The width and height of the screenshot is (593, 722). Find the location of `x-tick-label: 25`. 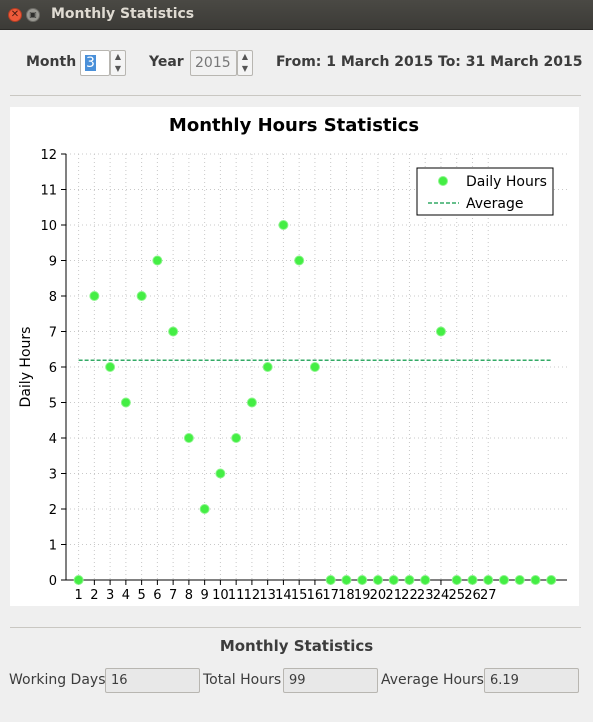

x-tick-label: 25 is located at coordinates (456, 595).